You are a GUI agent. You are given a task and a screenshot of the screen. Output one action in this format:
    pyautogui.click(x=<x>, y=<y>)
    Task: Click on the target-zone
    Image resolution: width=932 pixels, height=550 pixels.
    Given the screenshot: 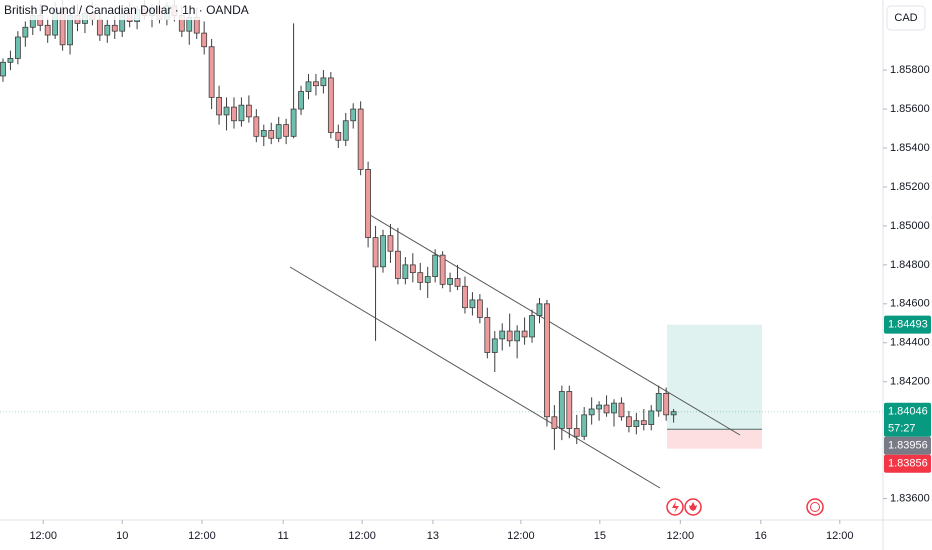 What is the action you would take?
    pyautogui.click(x=714, y=377)
    